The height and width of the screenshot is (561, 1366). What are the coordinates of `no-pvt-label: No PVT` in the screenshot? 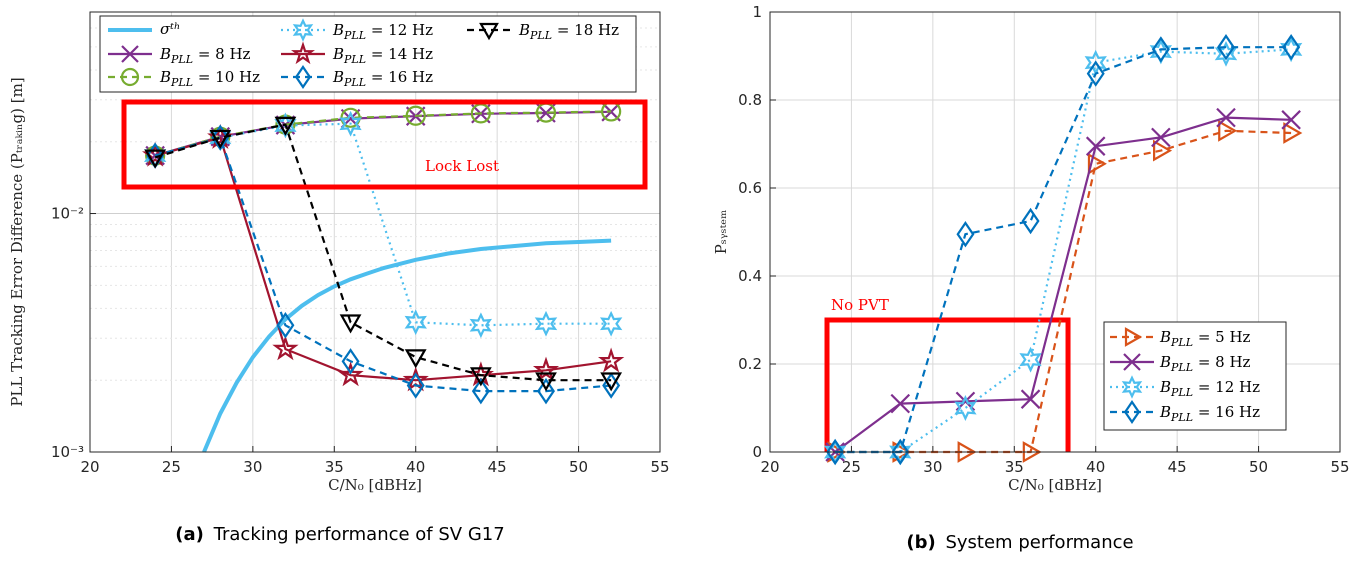 It's located at (860, 305).